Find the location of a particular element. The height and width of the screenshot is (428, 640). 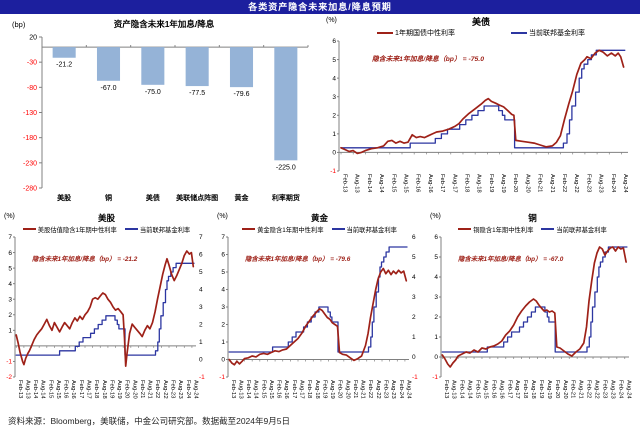

svg-text: -77.5 is located at coordinates (197, 93).